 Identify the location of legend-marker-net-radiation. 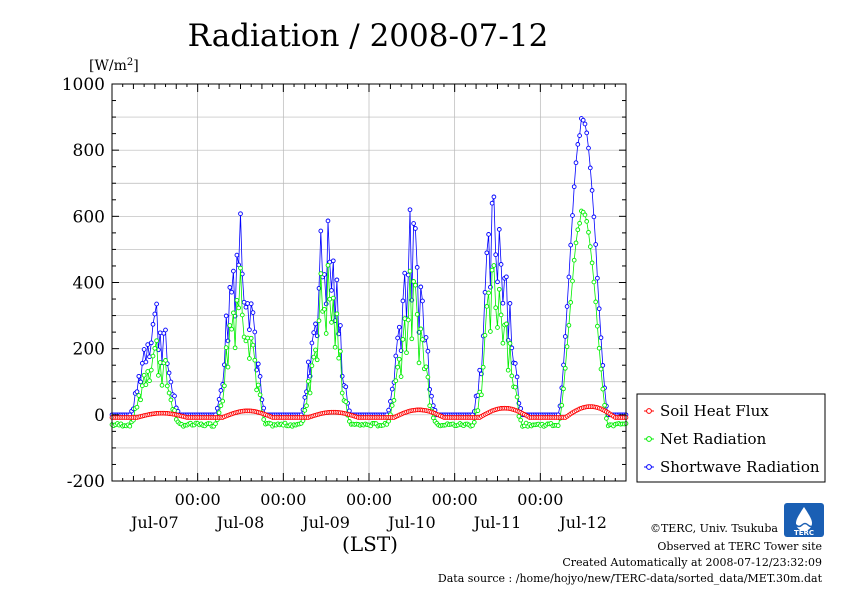
(649, 439).